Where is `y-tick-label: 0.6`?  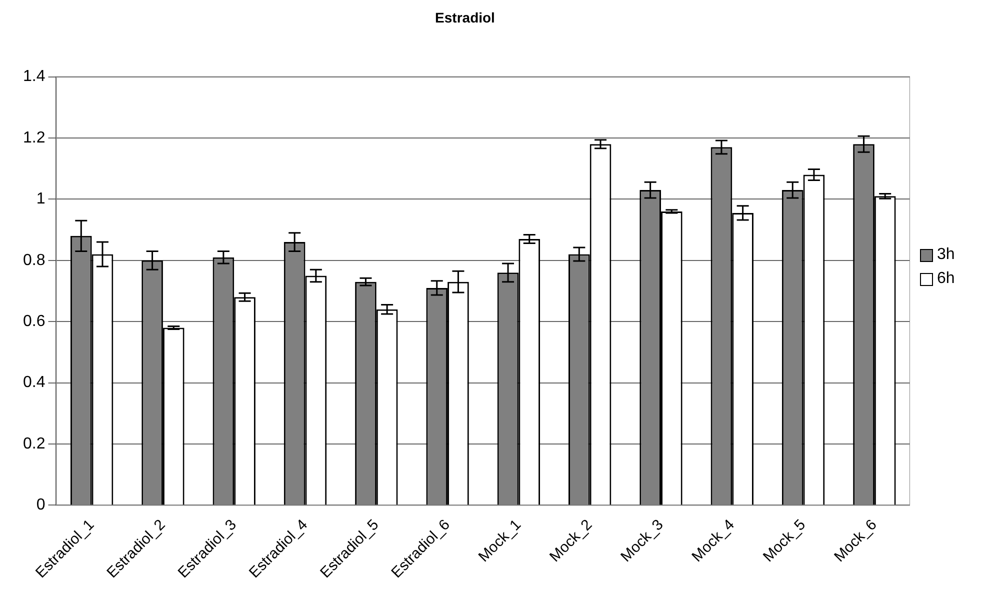 y-tick-label: 0.6 is located at coordinates (34, 321).